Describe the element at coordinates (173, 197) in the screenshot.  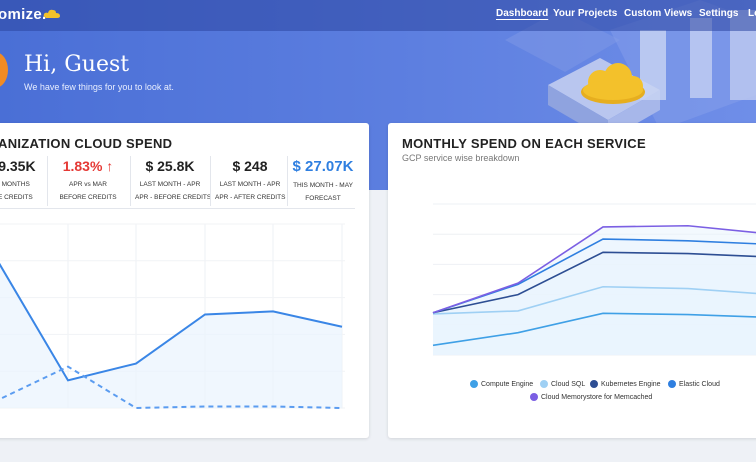
I see `kpi-label: APR - BEFORE CREDITS` at that location.